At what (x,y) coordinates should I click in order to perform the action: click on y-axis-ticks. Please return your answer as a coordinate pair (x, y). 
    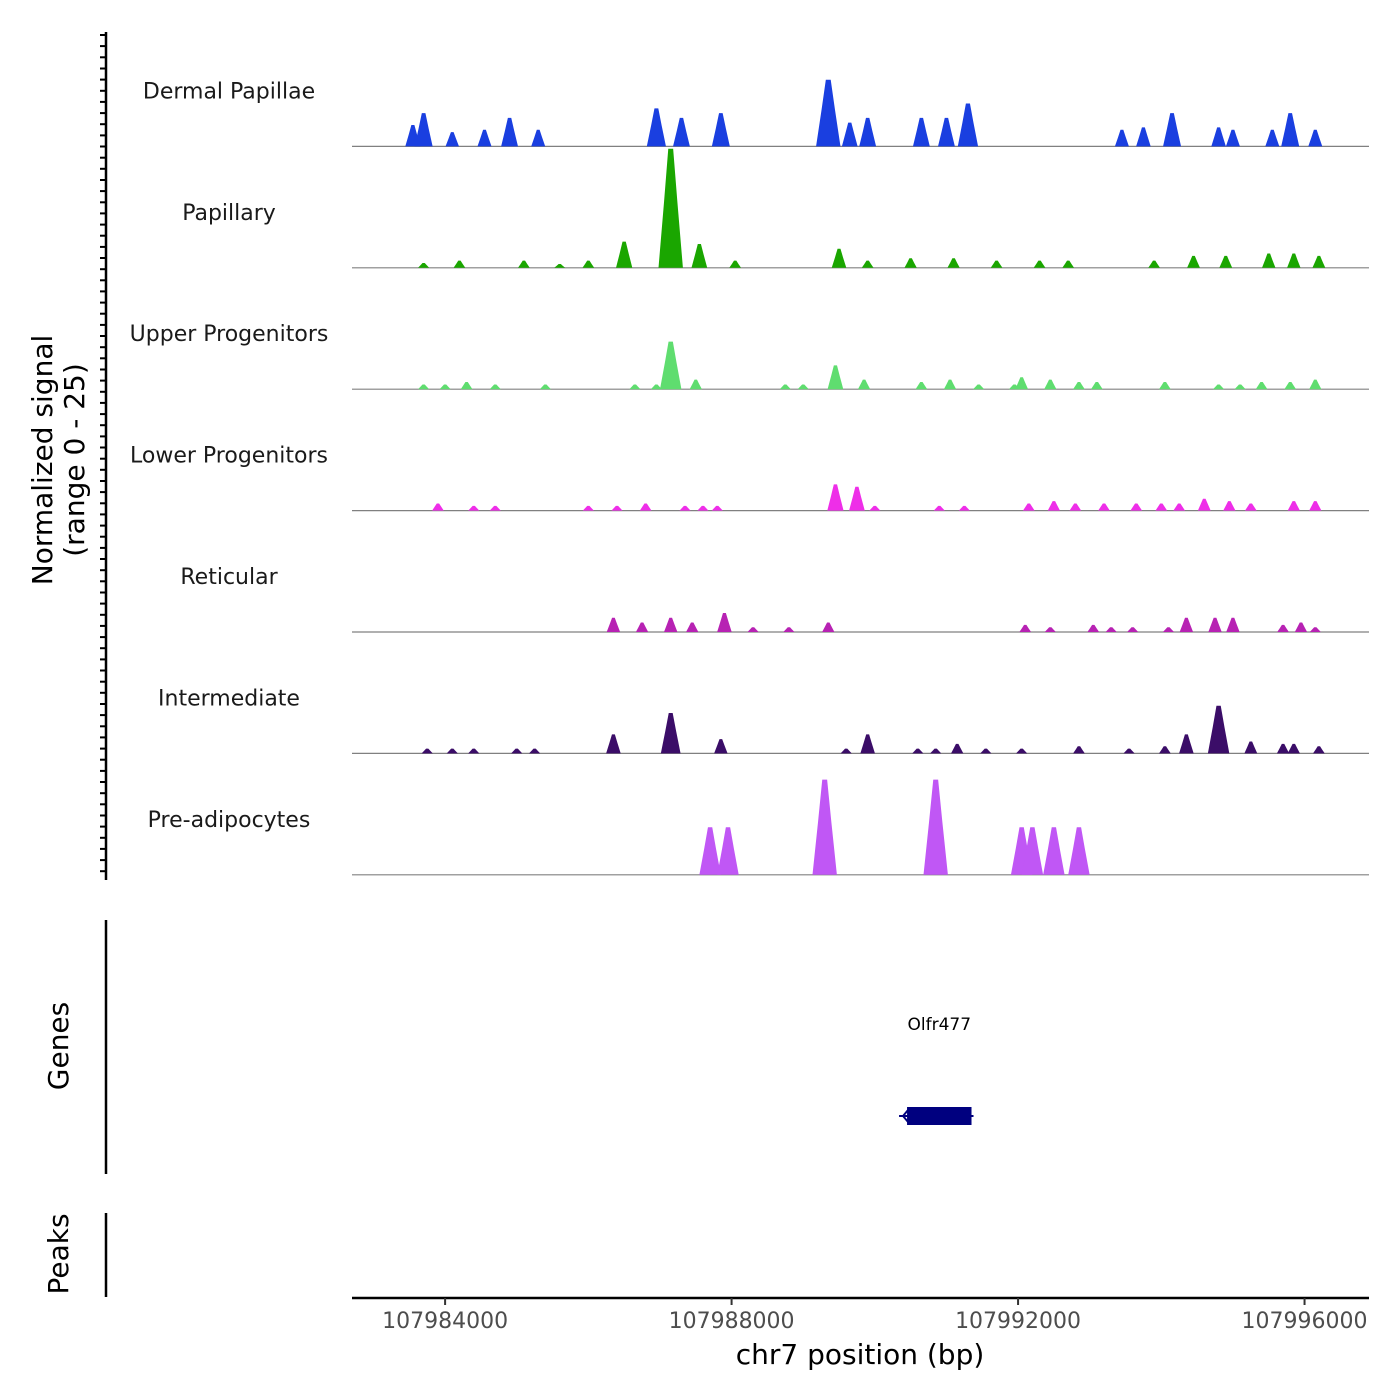
    Looking at the image, I should click on (103, 453).